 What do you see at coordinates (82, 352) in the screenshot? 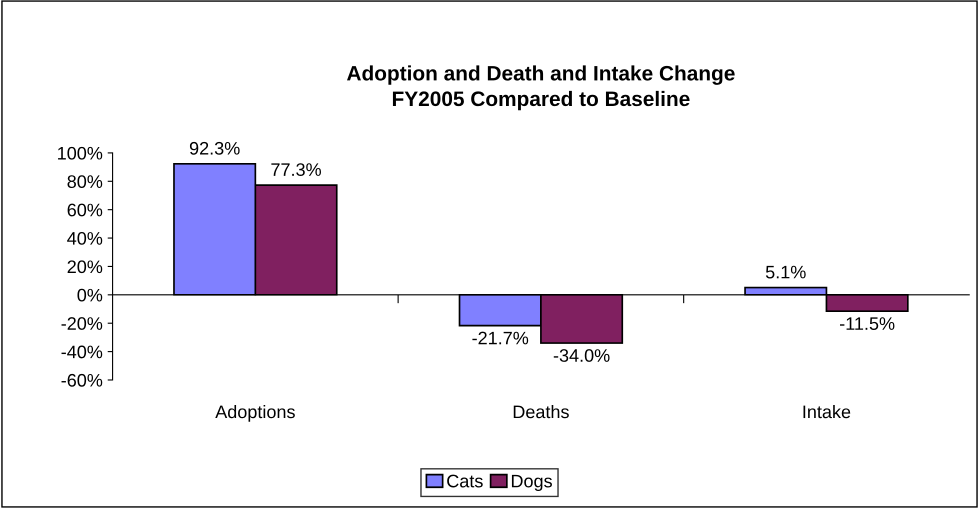
I see `y-tick-label: -40%` at bounding box center [82, 352].